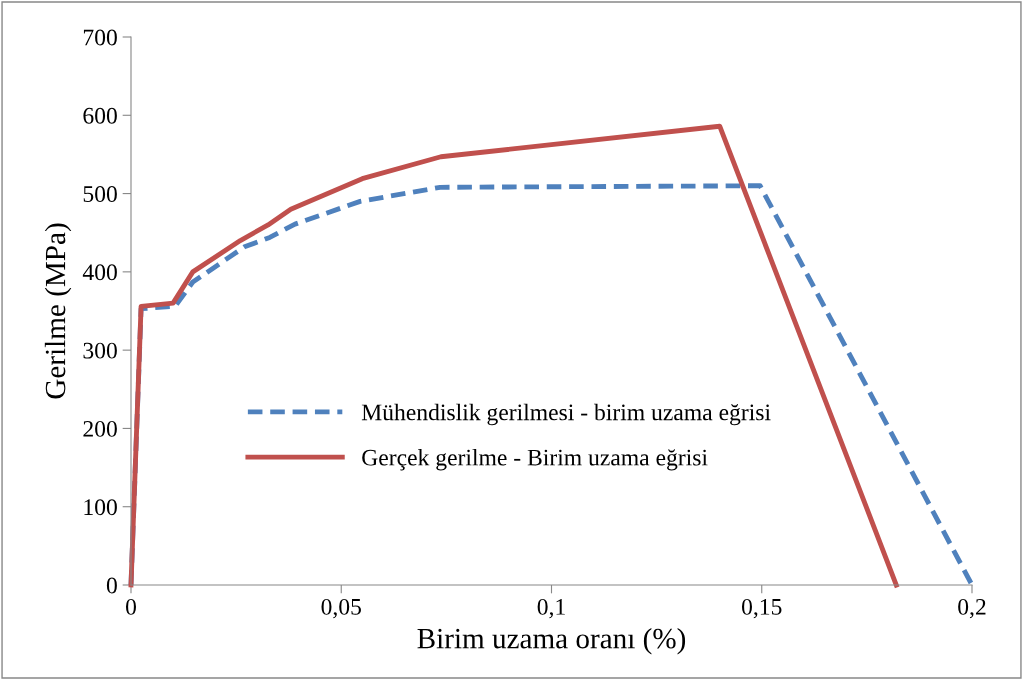 The image size is (1023, 680). I want to click on y-tick-label: 600, so click(100, 115).